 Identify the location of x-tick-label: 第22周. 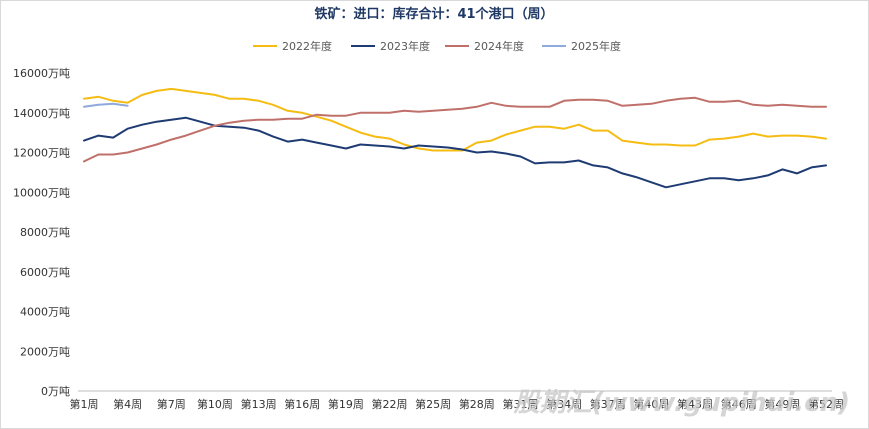
(390, 404).